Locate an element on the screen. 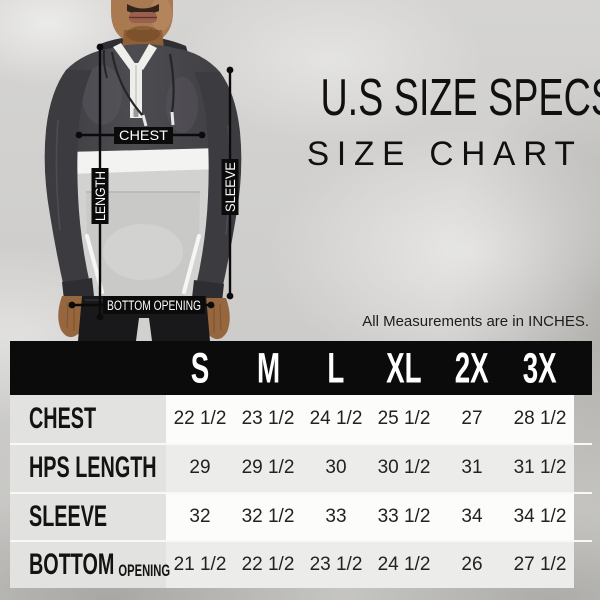  value-cell: 33 1/2 is located at coordinates (404, 516).